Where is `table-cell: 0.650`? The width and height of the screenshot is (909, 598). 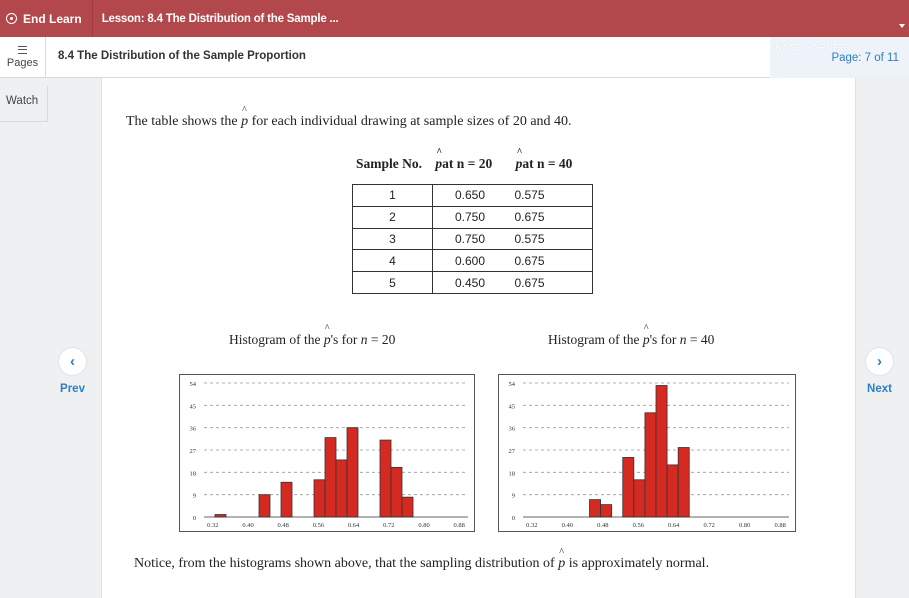
table-cell: 0.650 is located at coordinates (472, 195).